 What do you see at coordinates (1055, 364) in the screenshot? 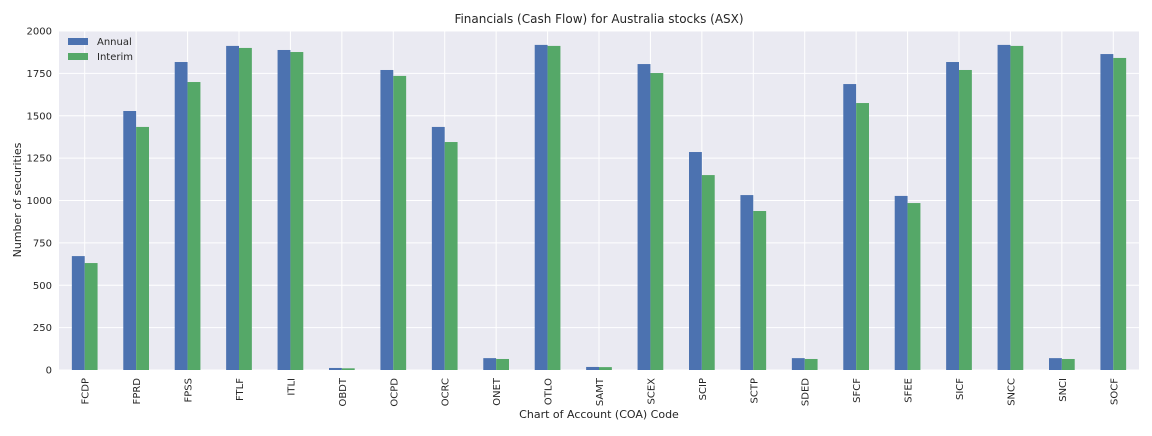
I see `bar-annual-SNCI` at bounding box center [1055, 364].